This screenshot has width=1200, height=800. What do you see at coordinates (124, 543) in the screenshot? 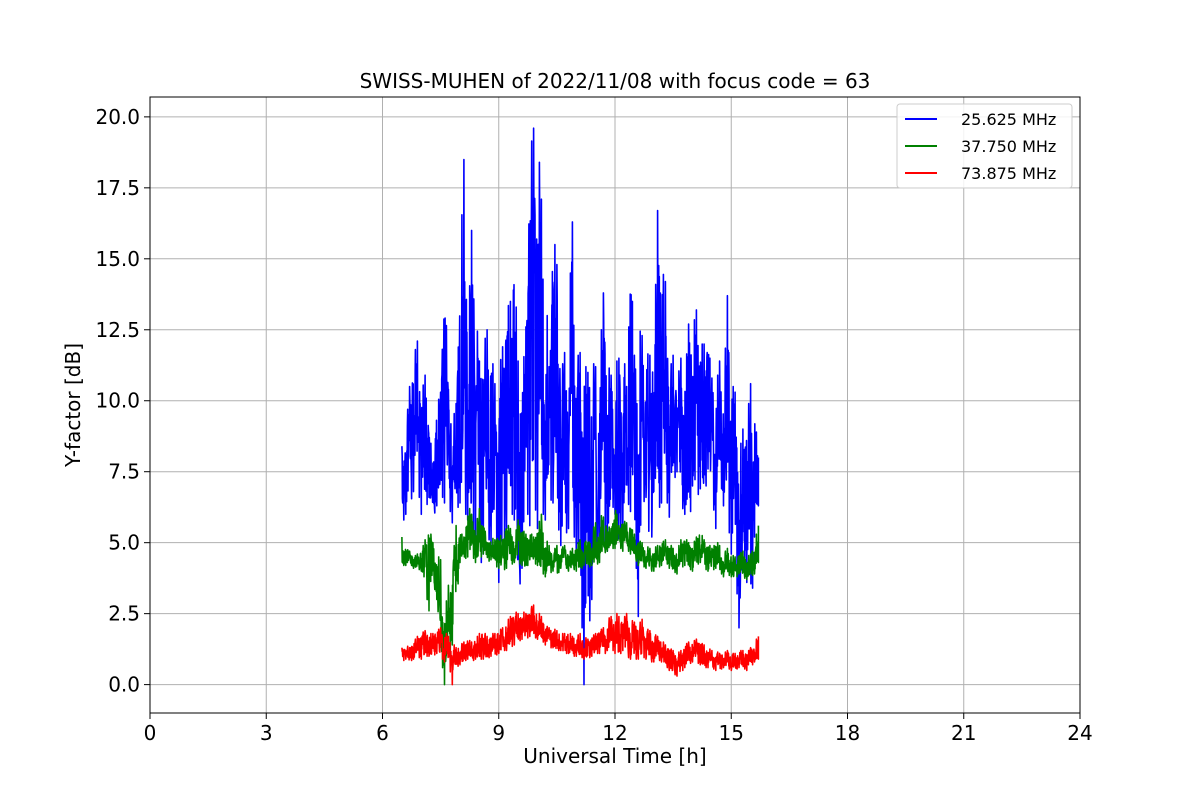
I see `y-tick-label: 5.0` at bounding box center [124, 543].